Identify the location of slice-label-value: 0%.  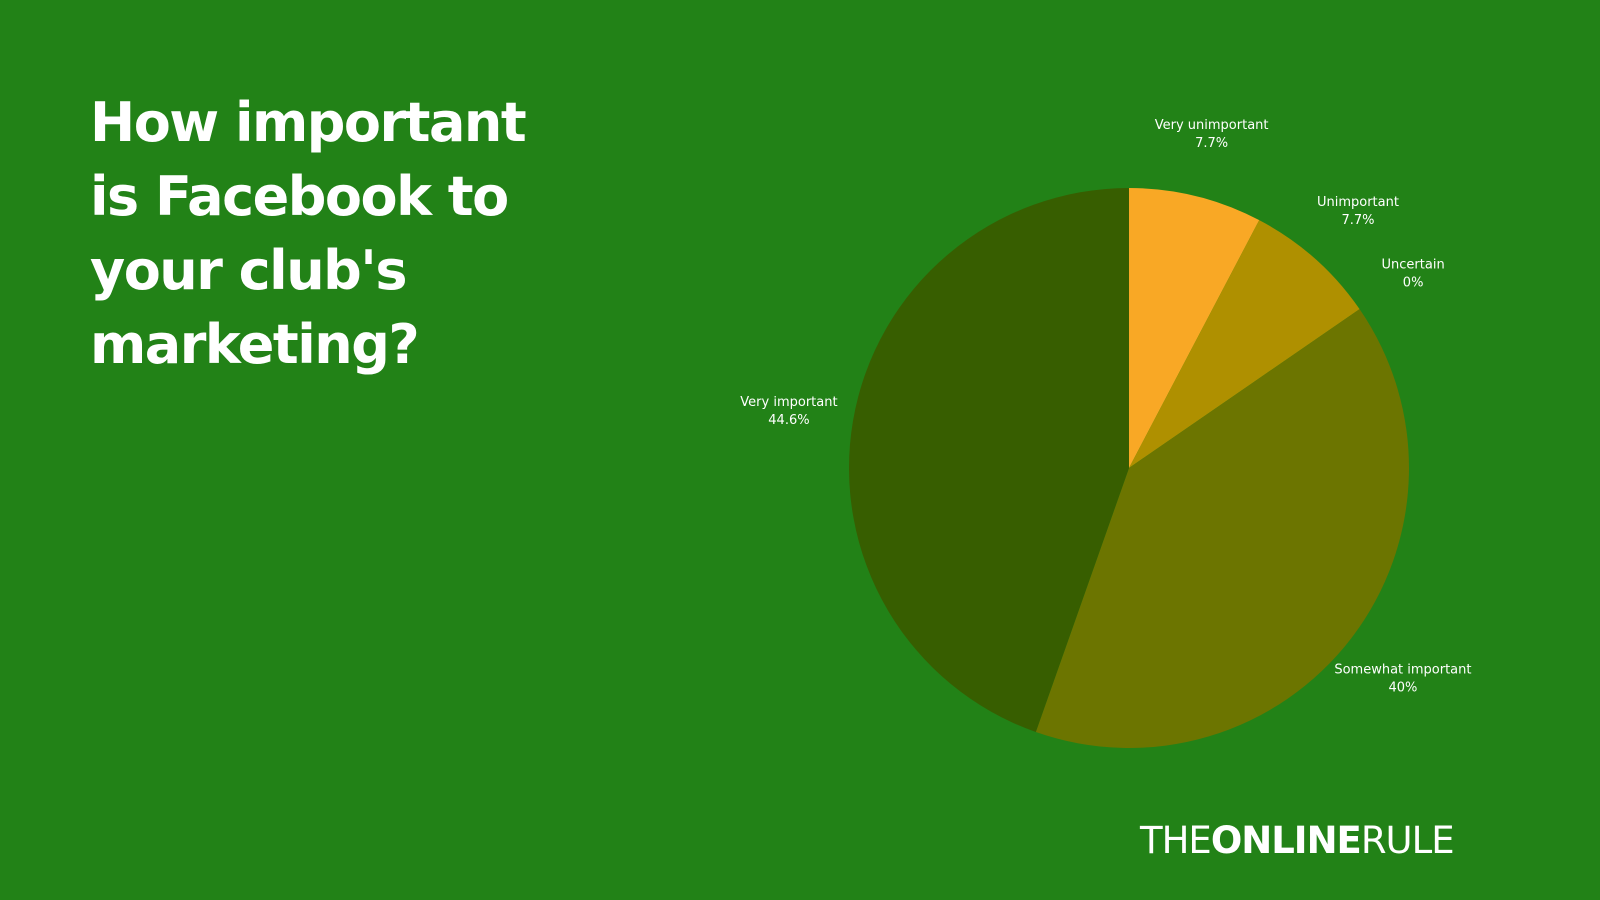
(1413, 282).